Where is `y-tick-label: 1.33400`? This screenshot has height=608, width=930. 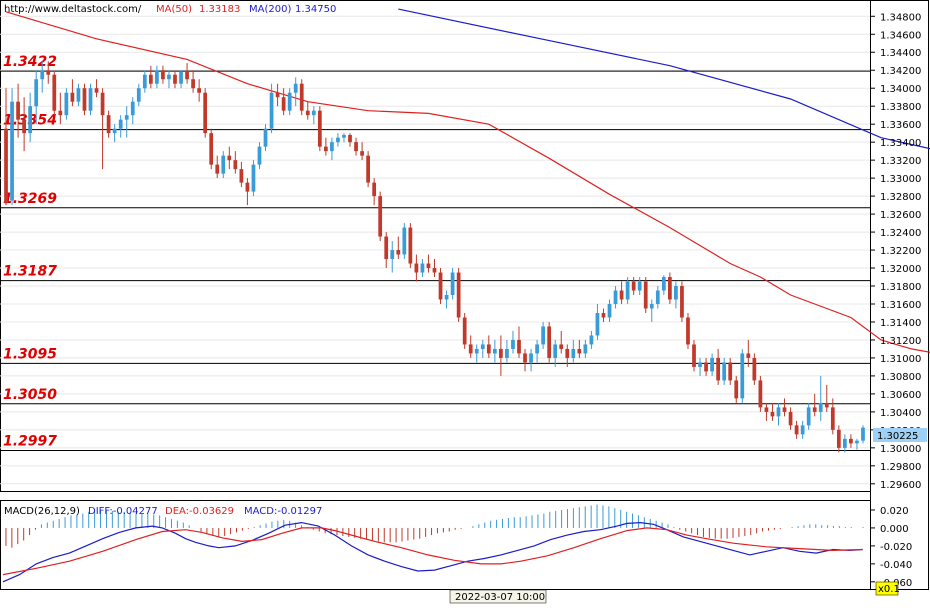 y-tick-label: 1.33400 is located at coordinates (900, 143).